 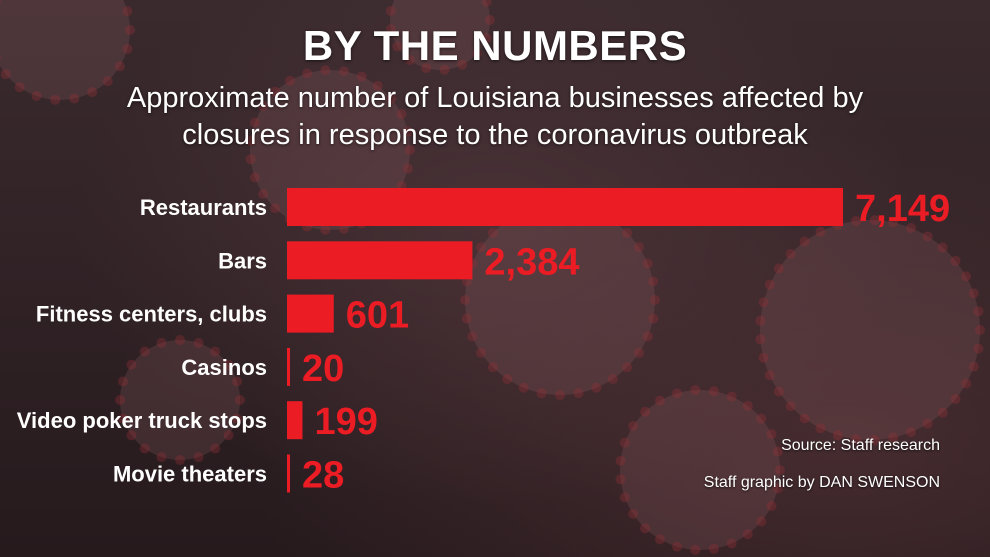 I want to click on category-label: Movie theaters, so click(x=190, y=474).